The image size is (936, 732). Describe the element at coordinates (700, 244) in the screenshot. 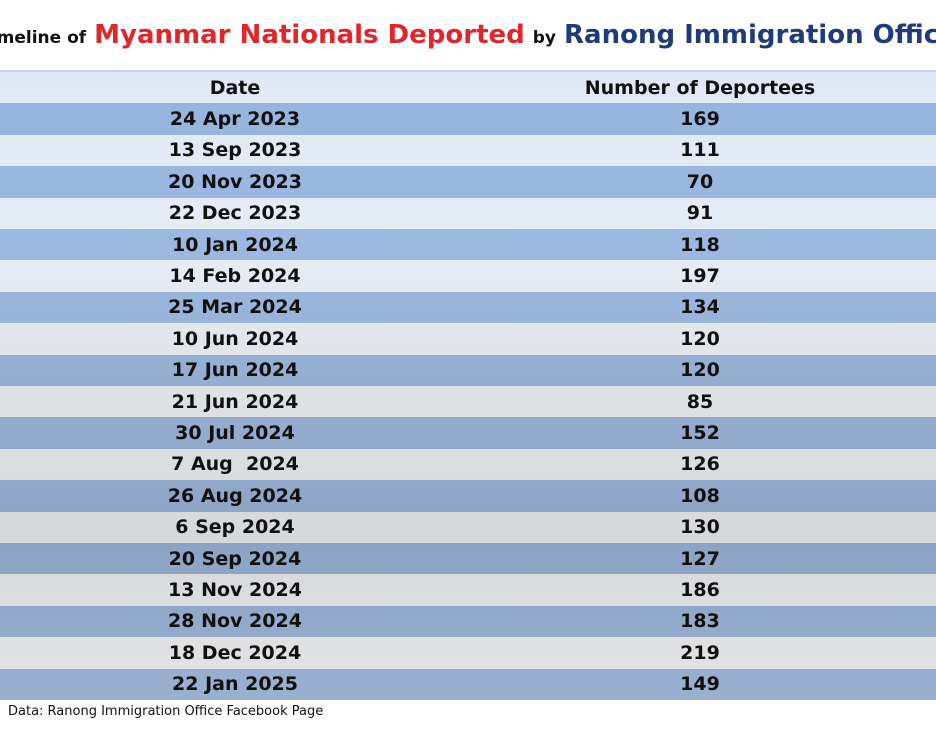

I see `table-cell: 118` at that location.